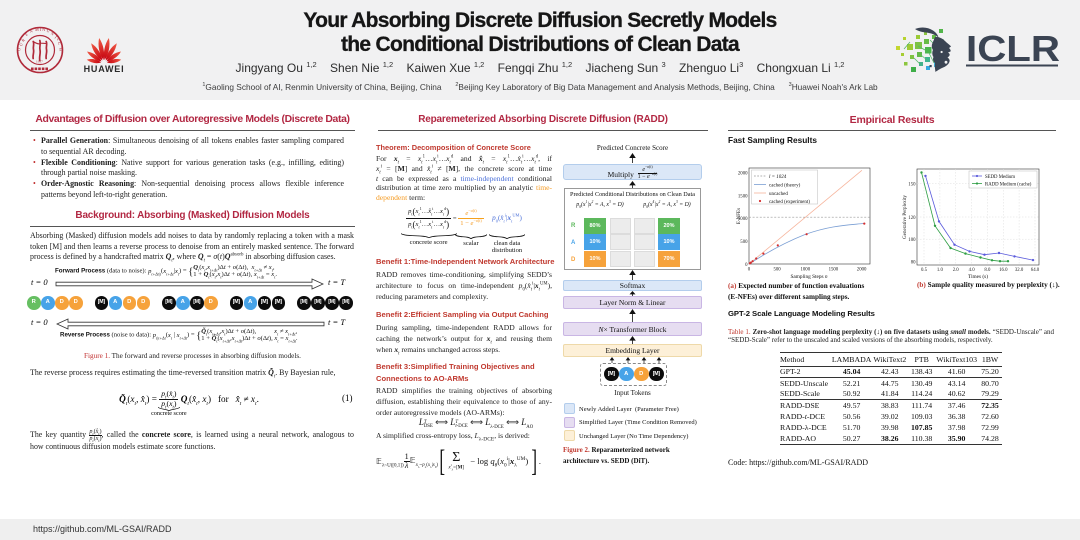 The height and width of the screenshot is (540, 1080). Describe the element at coordinates (26, 34) in the screenshot. I see `svg-text: E` at that location.